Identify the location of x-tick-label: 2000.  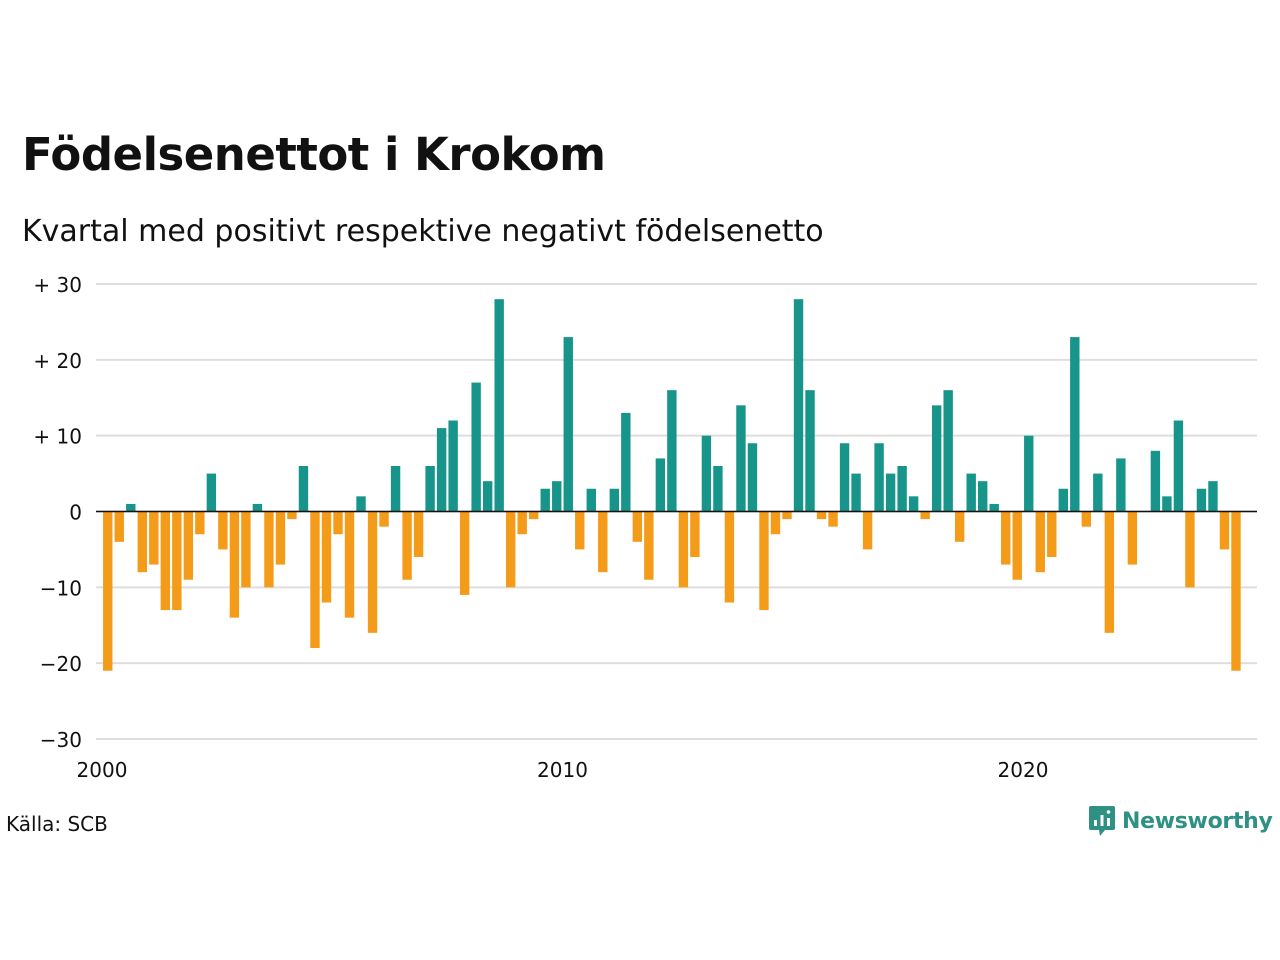
(102, 770).